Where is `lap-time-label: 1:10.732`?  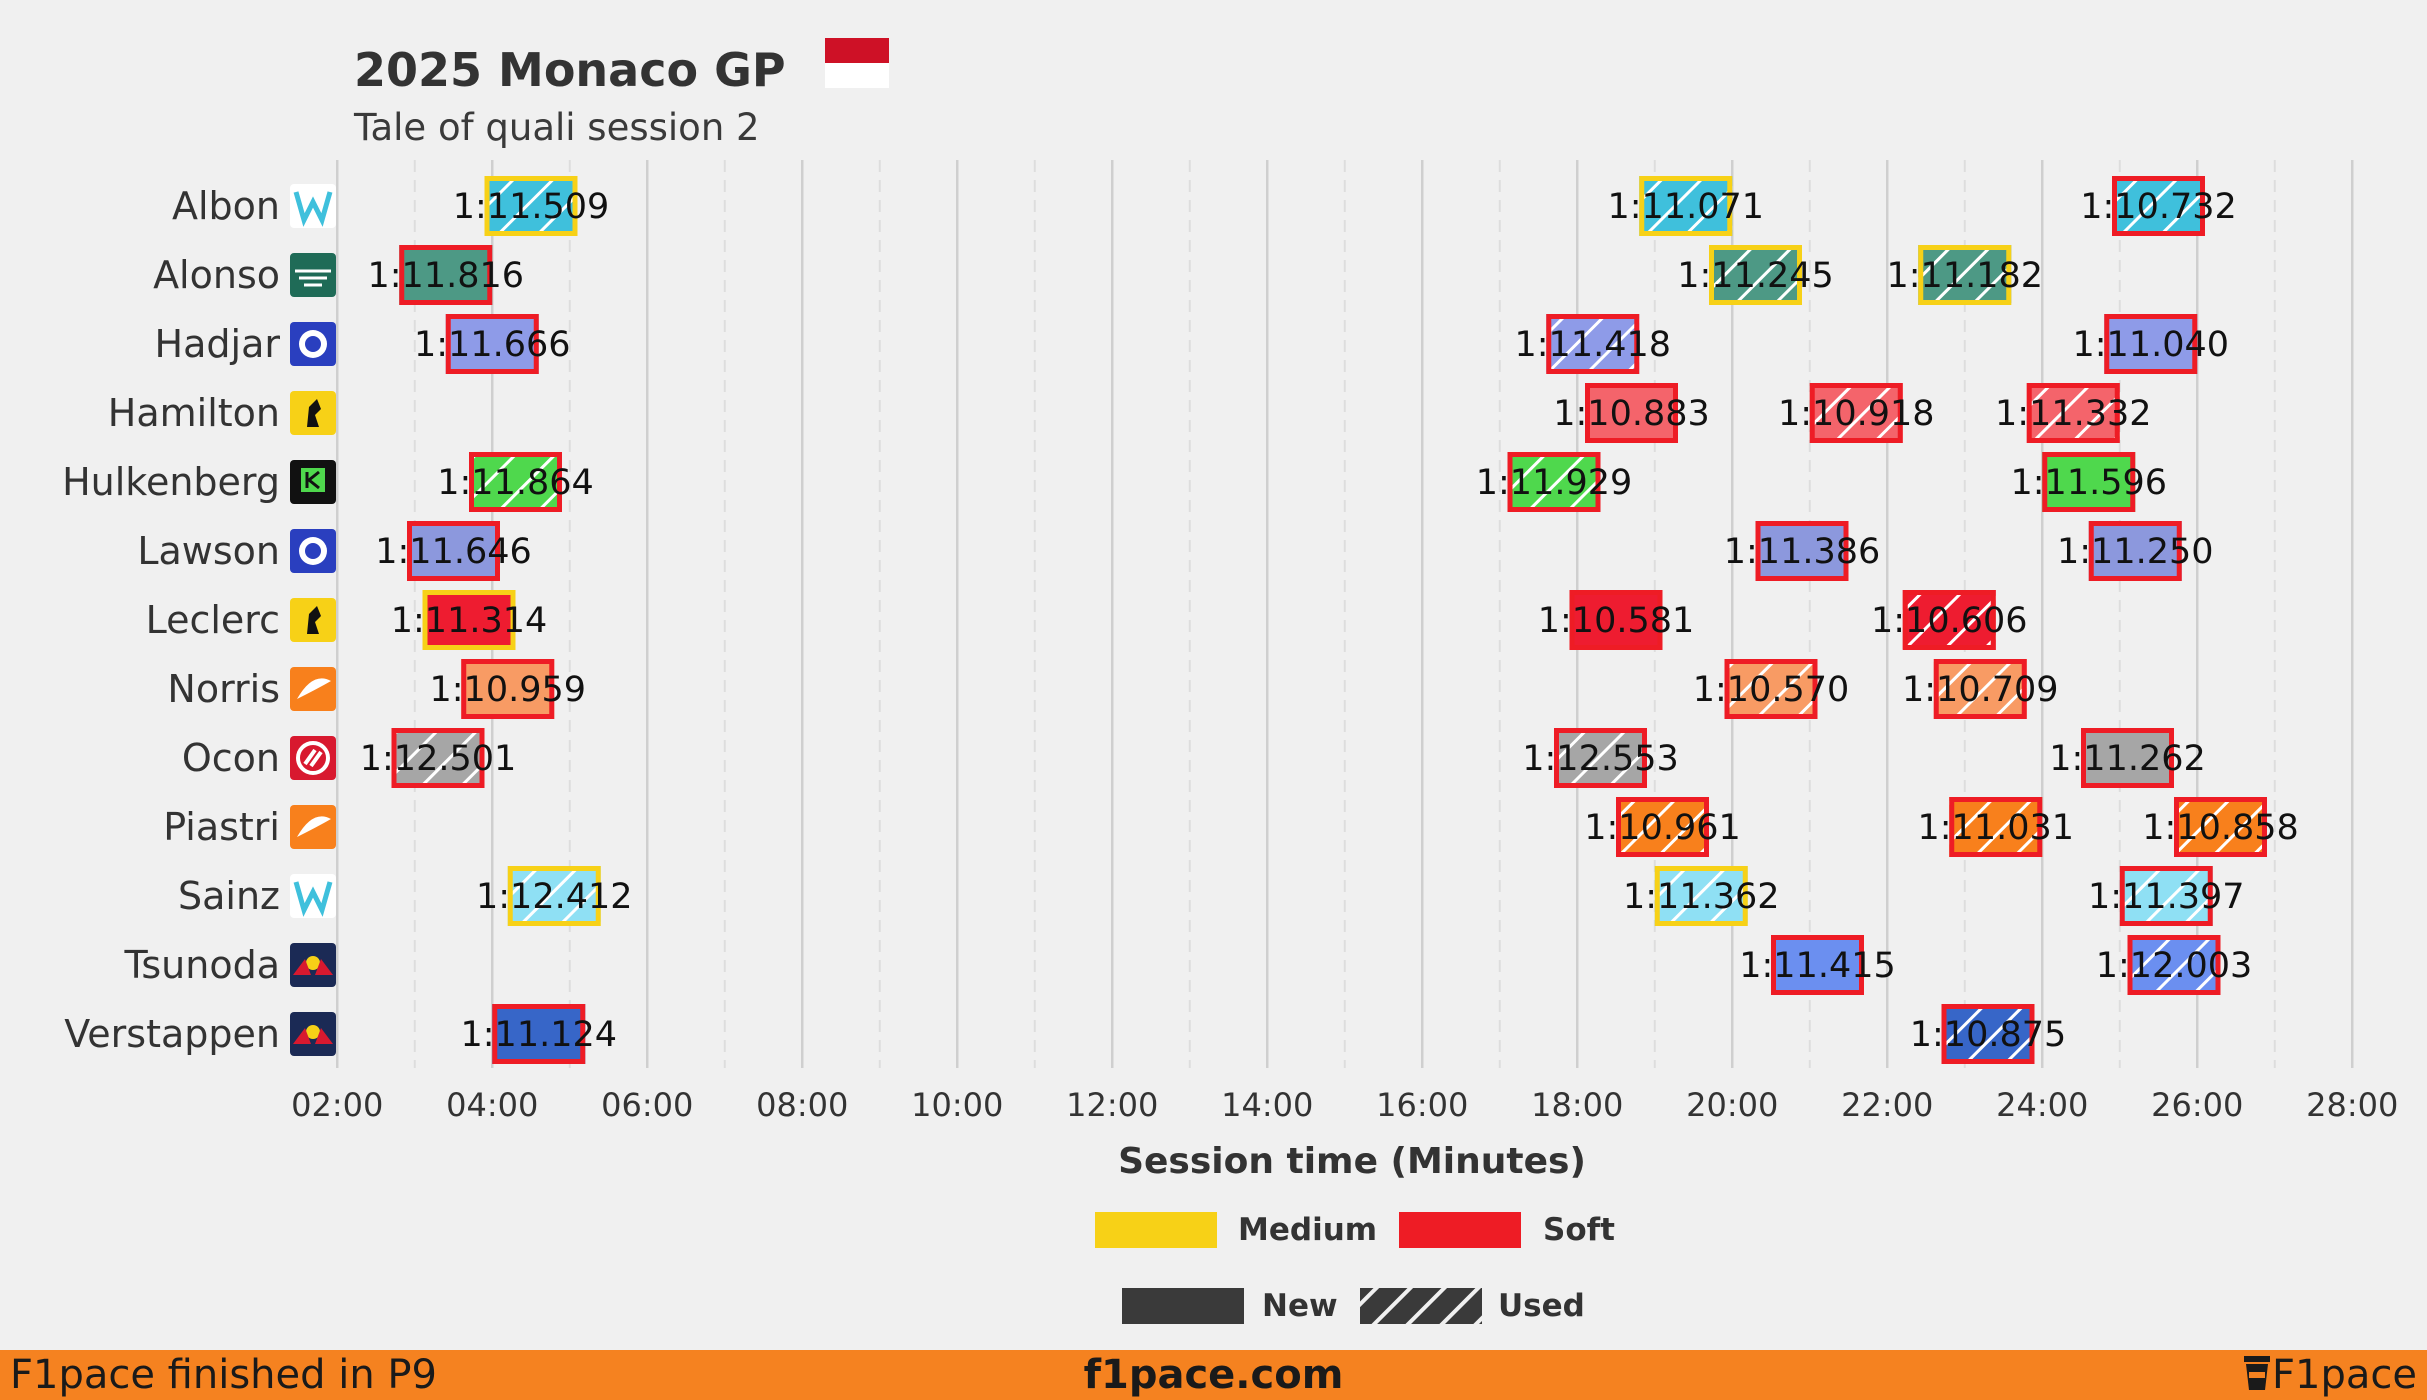 lap-time-label: 1:10.732 is located at coordinates (2158, 207).